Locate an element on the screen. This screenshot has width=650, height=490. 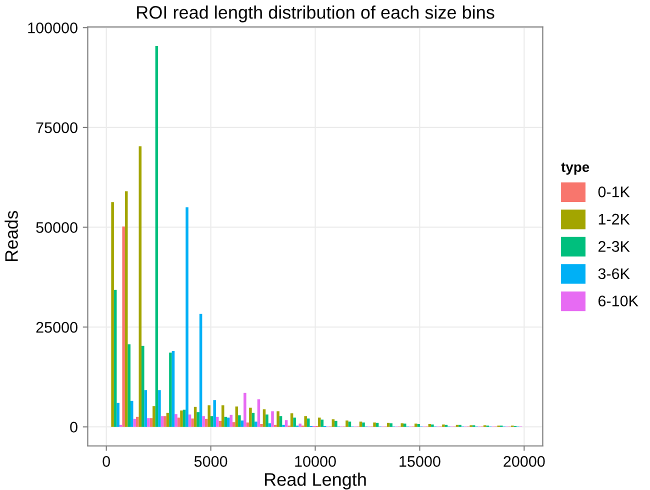
x-tick-label: 0 is located at coordinates (106, 461).